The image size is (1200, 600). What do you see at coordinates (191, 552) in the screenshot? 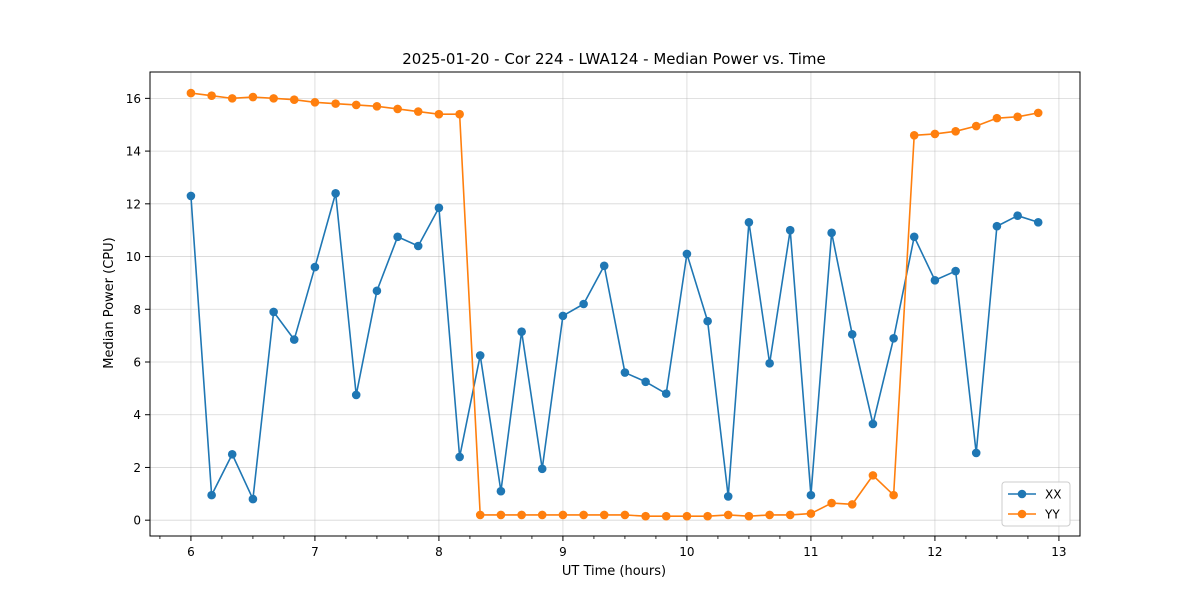
I see `x-tick-label: 6` at bounding box center [191, 552].